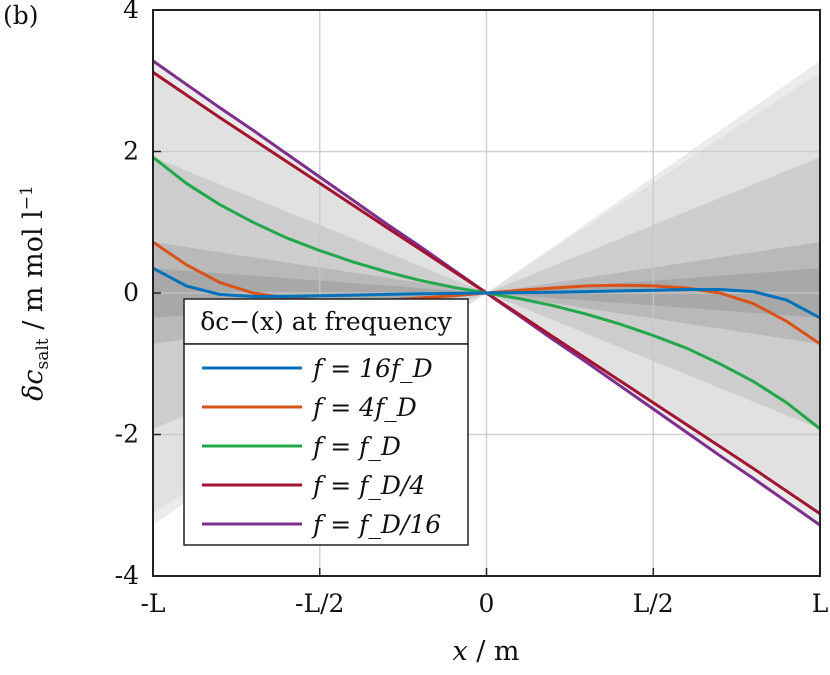 Image resolution: width=830 pixels, height=675 pixels. I want to click on panel-label: (b), so click(21, 15).